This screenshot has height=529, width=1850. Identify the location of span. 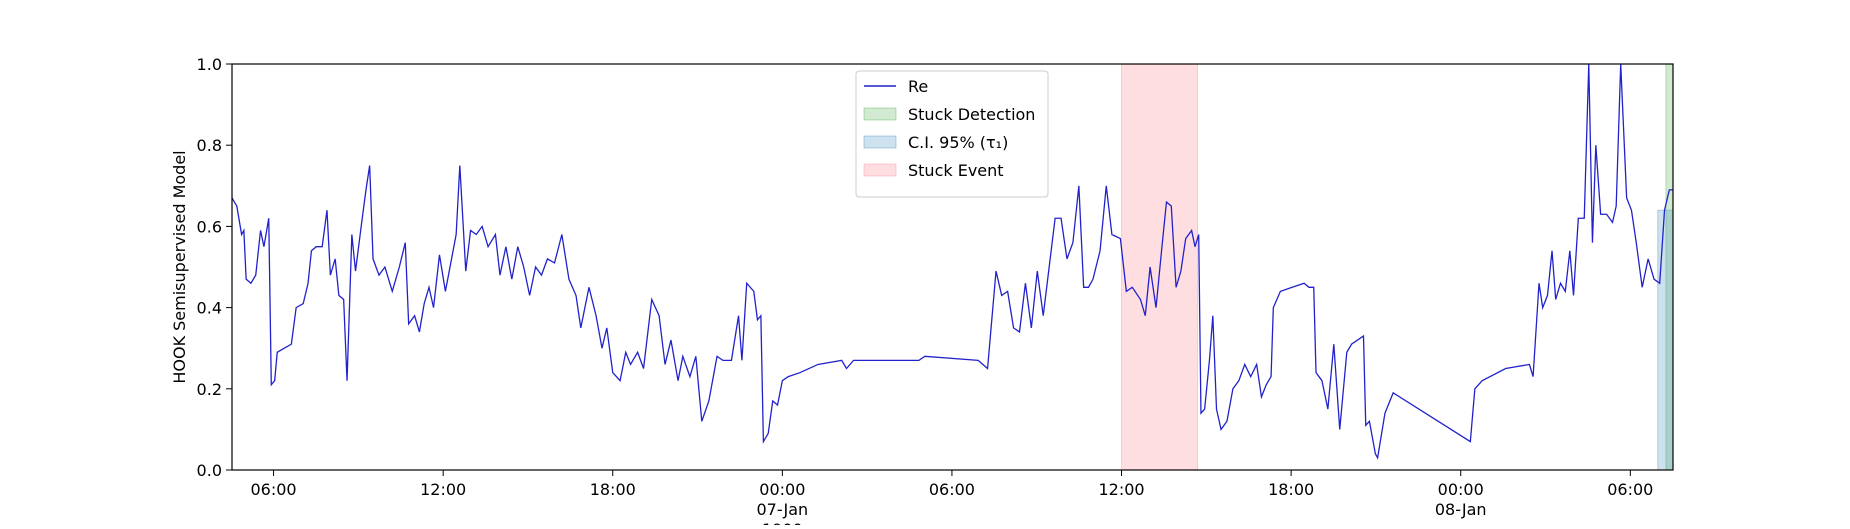
(1665, 340).